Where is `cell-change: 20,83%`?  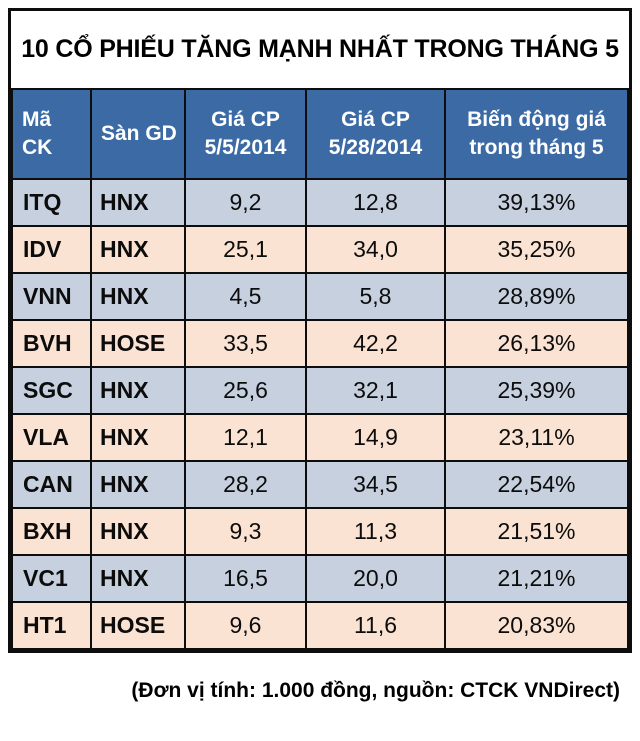 cell-change: 20,83% is located at coordinates (536, 625).